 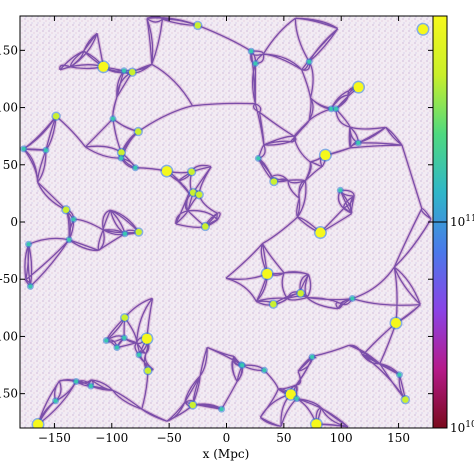 I want to click on y-tick-label-3: 0, so click(x=14, y=222).